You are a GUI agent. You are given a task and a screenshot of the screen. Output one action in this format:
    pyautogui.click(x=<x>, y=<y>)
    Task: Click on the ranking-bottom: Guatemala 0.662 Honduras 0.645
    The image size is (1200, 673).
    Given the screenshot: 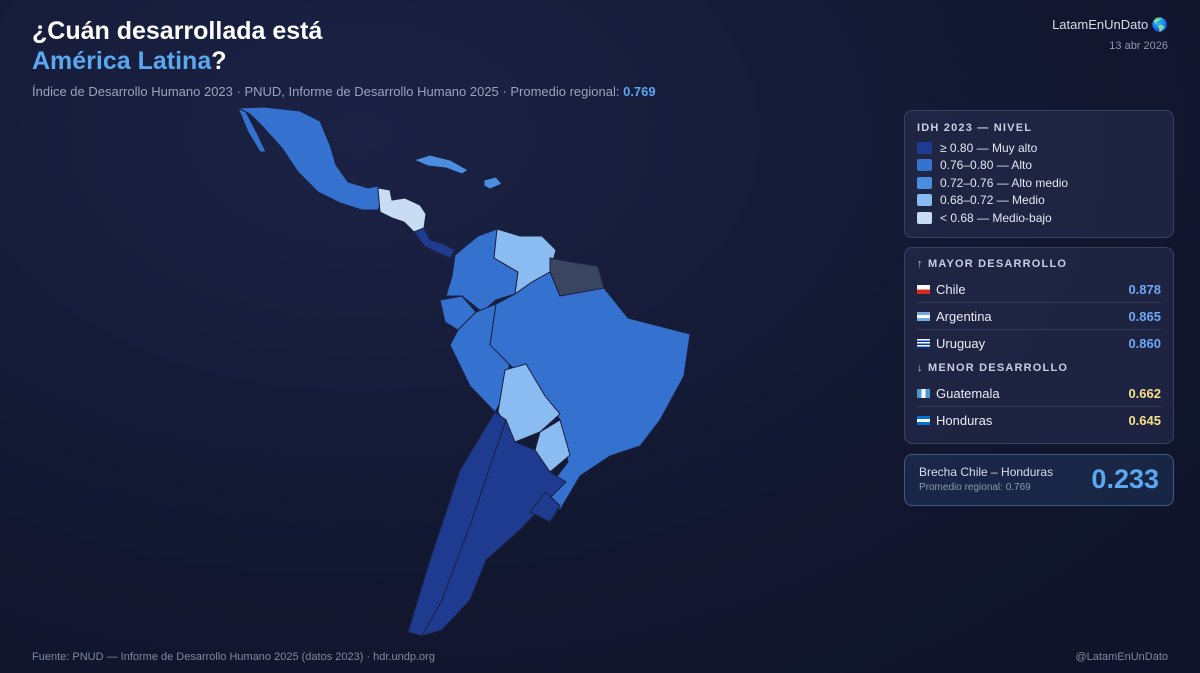 What is the action you would take?
    pyautogui.click(x=1039, y=406)
    